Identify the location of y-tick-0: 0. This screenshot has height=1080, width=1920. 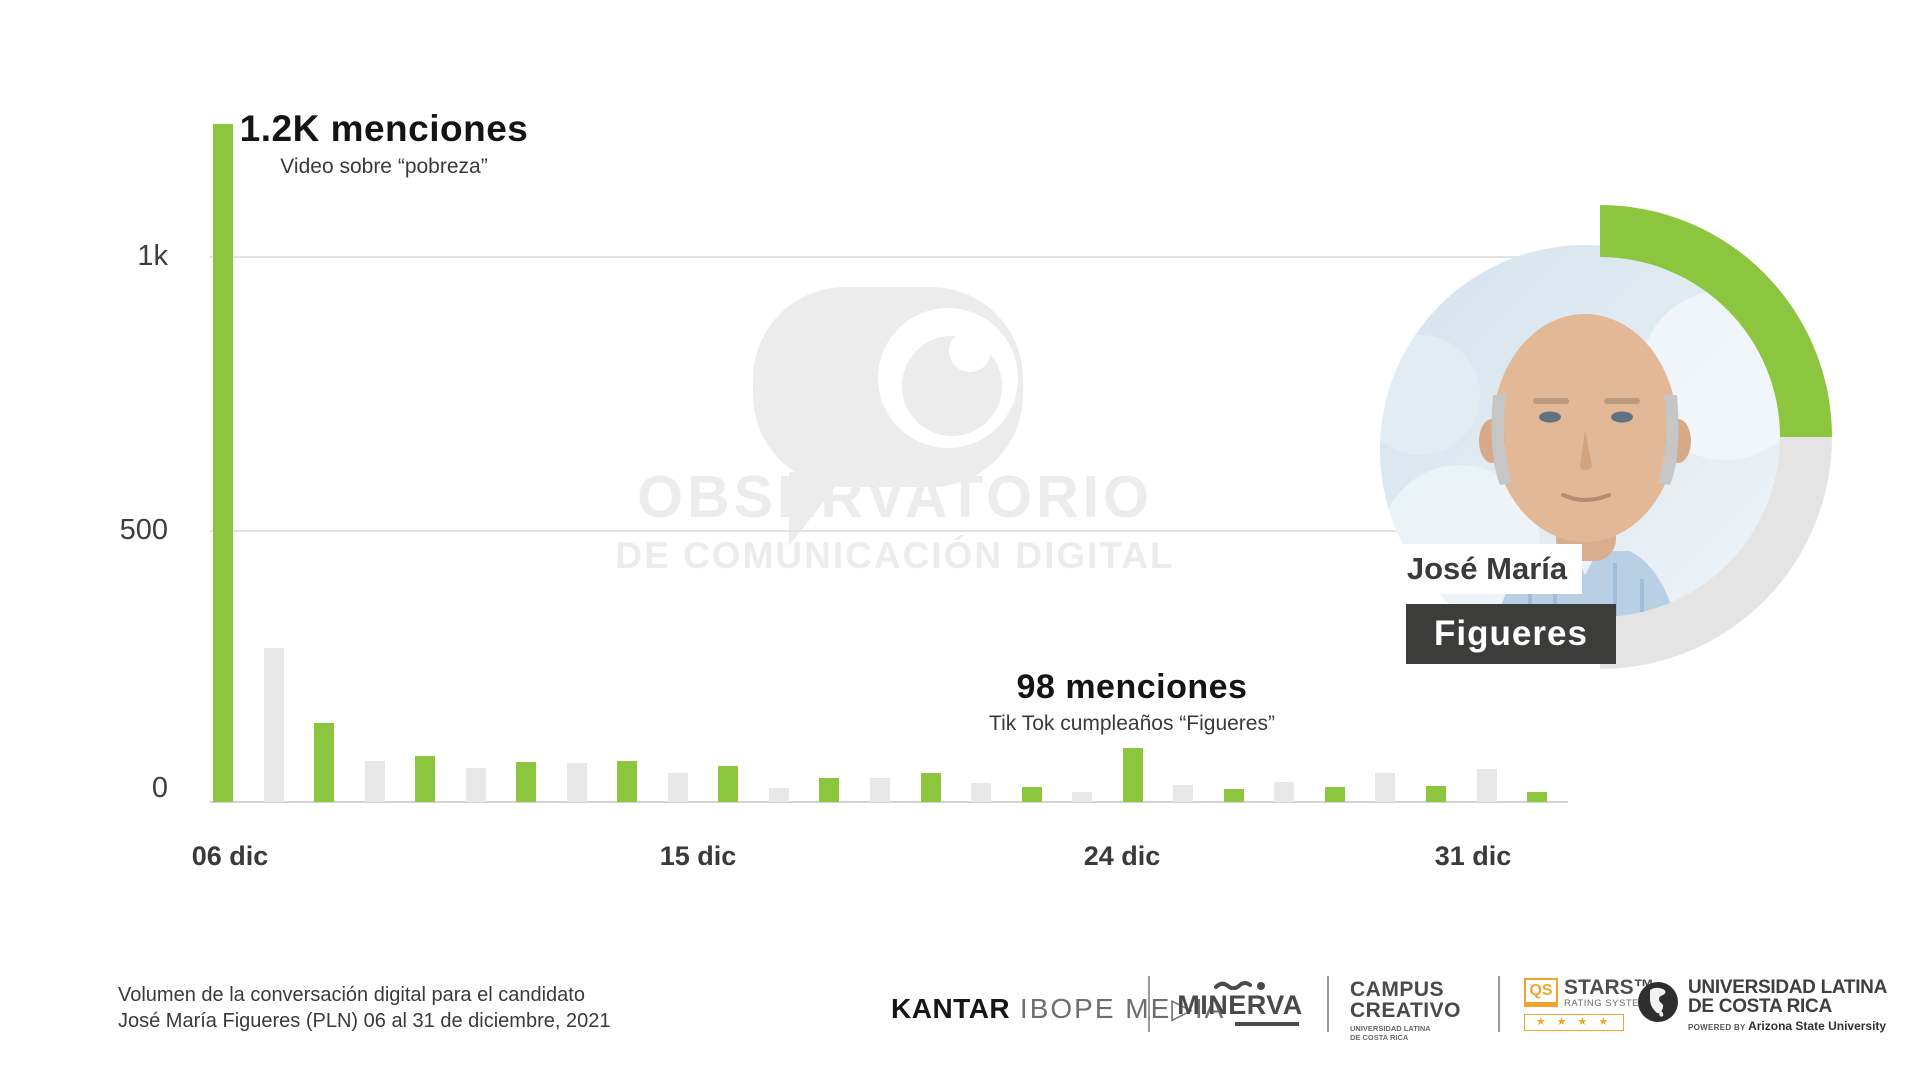
(159, 788).